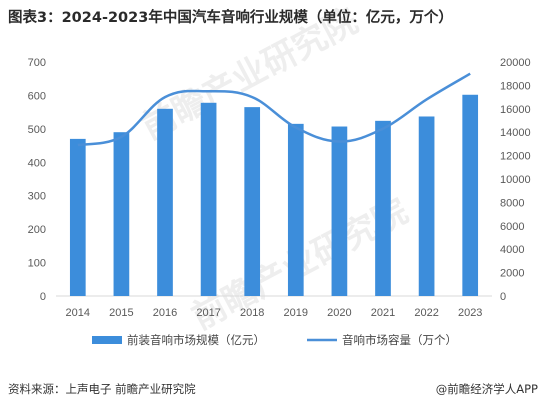 Image resolution: width=546 pixels, height=406 pixels. Describe the element at coordinates (512, 274) in the screenshot. I see `y-right-tick-label: 2000` at that location.